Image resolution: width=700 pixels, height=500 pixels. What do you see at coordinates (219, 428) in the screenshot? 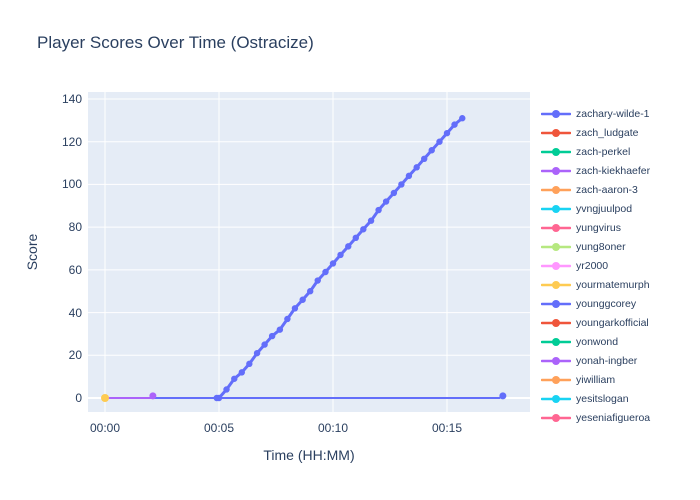
I see `x-tick-label-00:05: 00:05` at bounding box center [219, 428].